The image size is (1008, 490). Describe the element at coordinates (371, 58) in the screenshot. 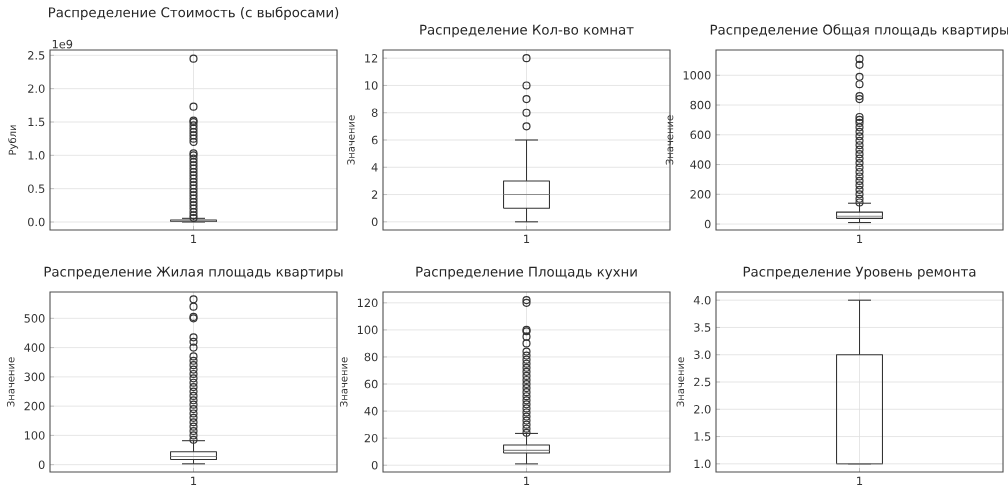

I see `y-tick-label: 12` at that location.